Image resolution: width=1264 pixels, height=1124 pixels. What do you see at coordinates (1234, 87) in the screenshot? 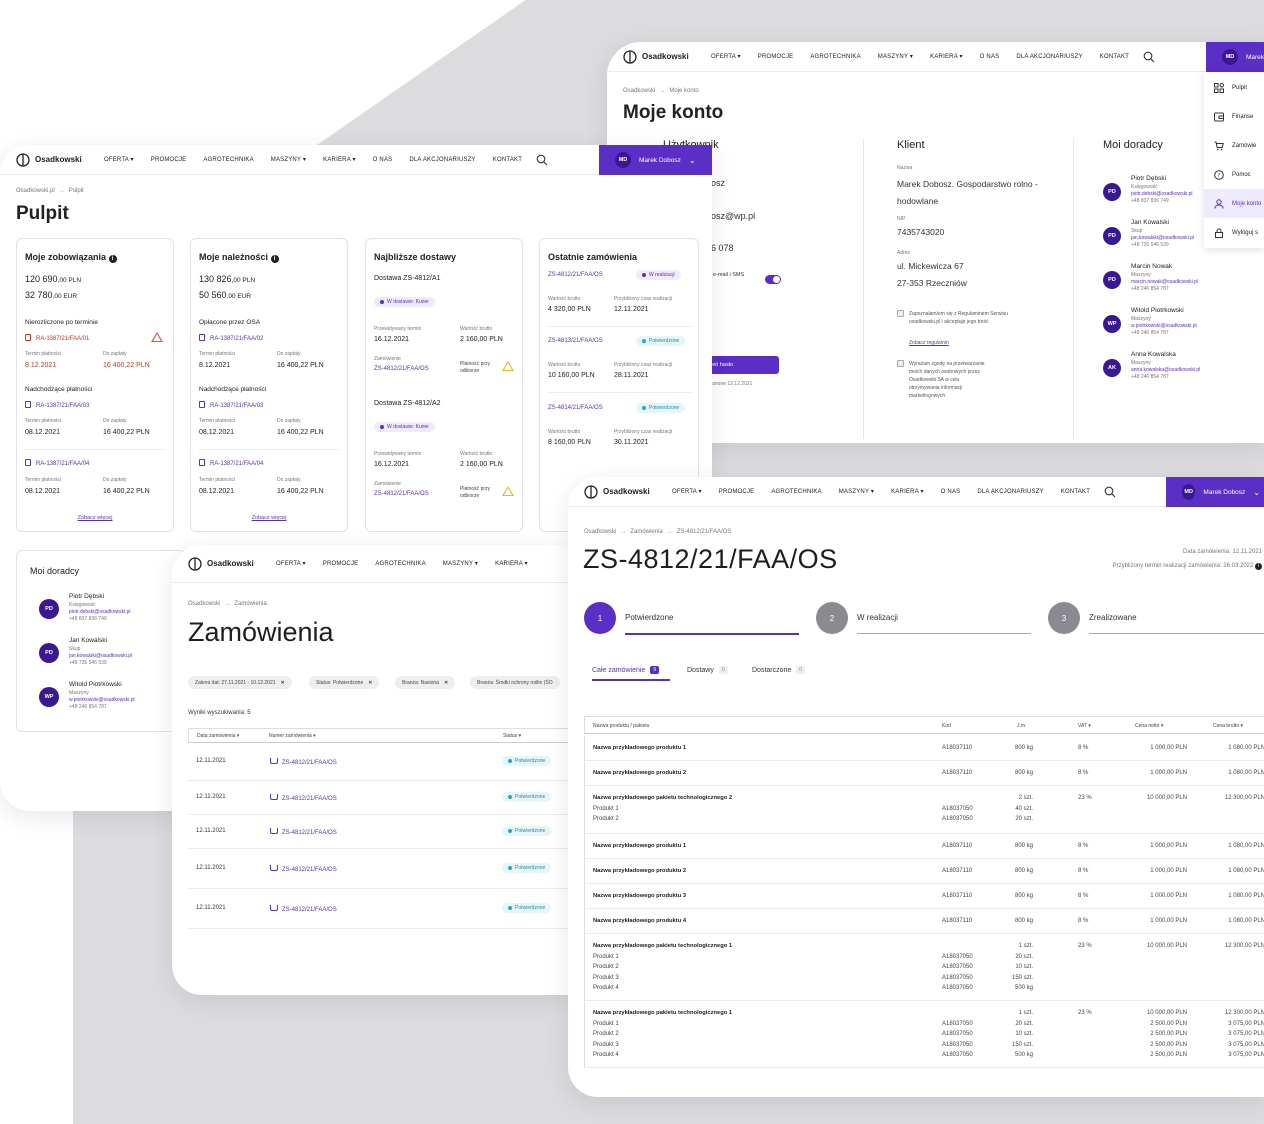
I see `menu-pulpit: Pulpit` at bounding box center [1234, 87].